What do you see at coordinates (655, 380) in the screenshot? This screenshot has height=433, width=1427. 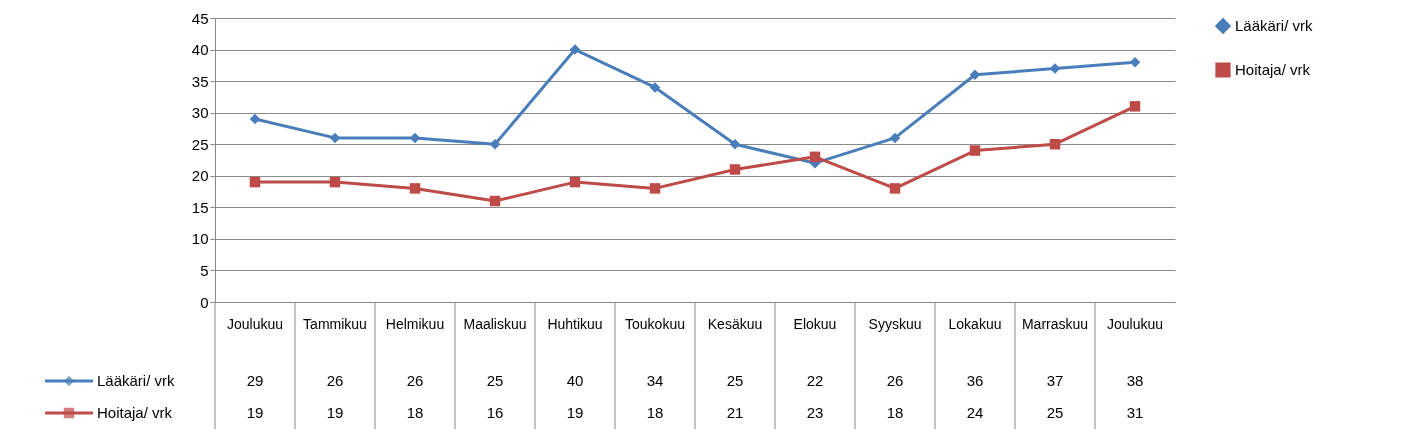 I see `data-label: 34` at bounding box center [655, 380].